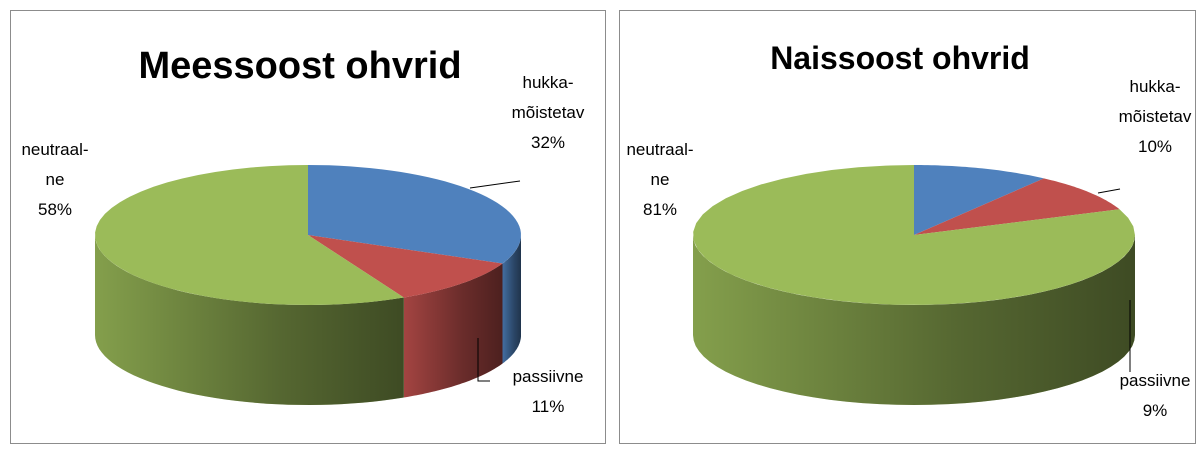 The height and width of the screenshot is (456, 1203). What do you see at coordinates (1155, 410) in the screenshot?
I see `value-label: 9%` at bounding box center [1155, 410].